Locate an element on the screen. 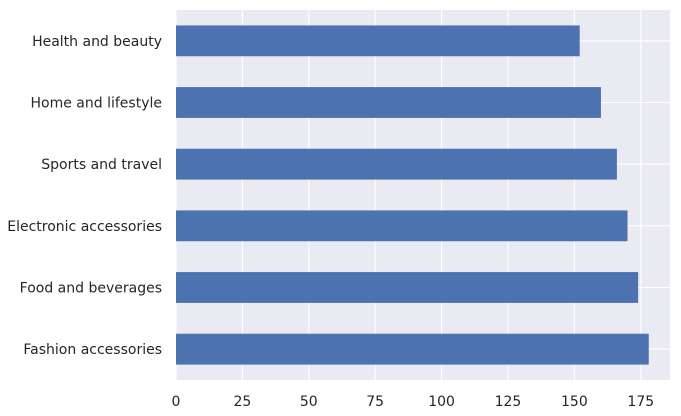  x-tick-label: 150 is located at coordinates (574, 402).